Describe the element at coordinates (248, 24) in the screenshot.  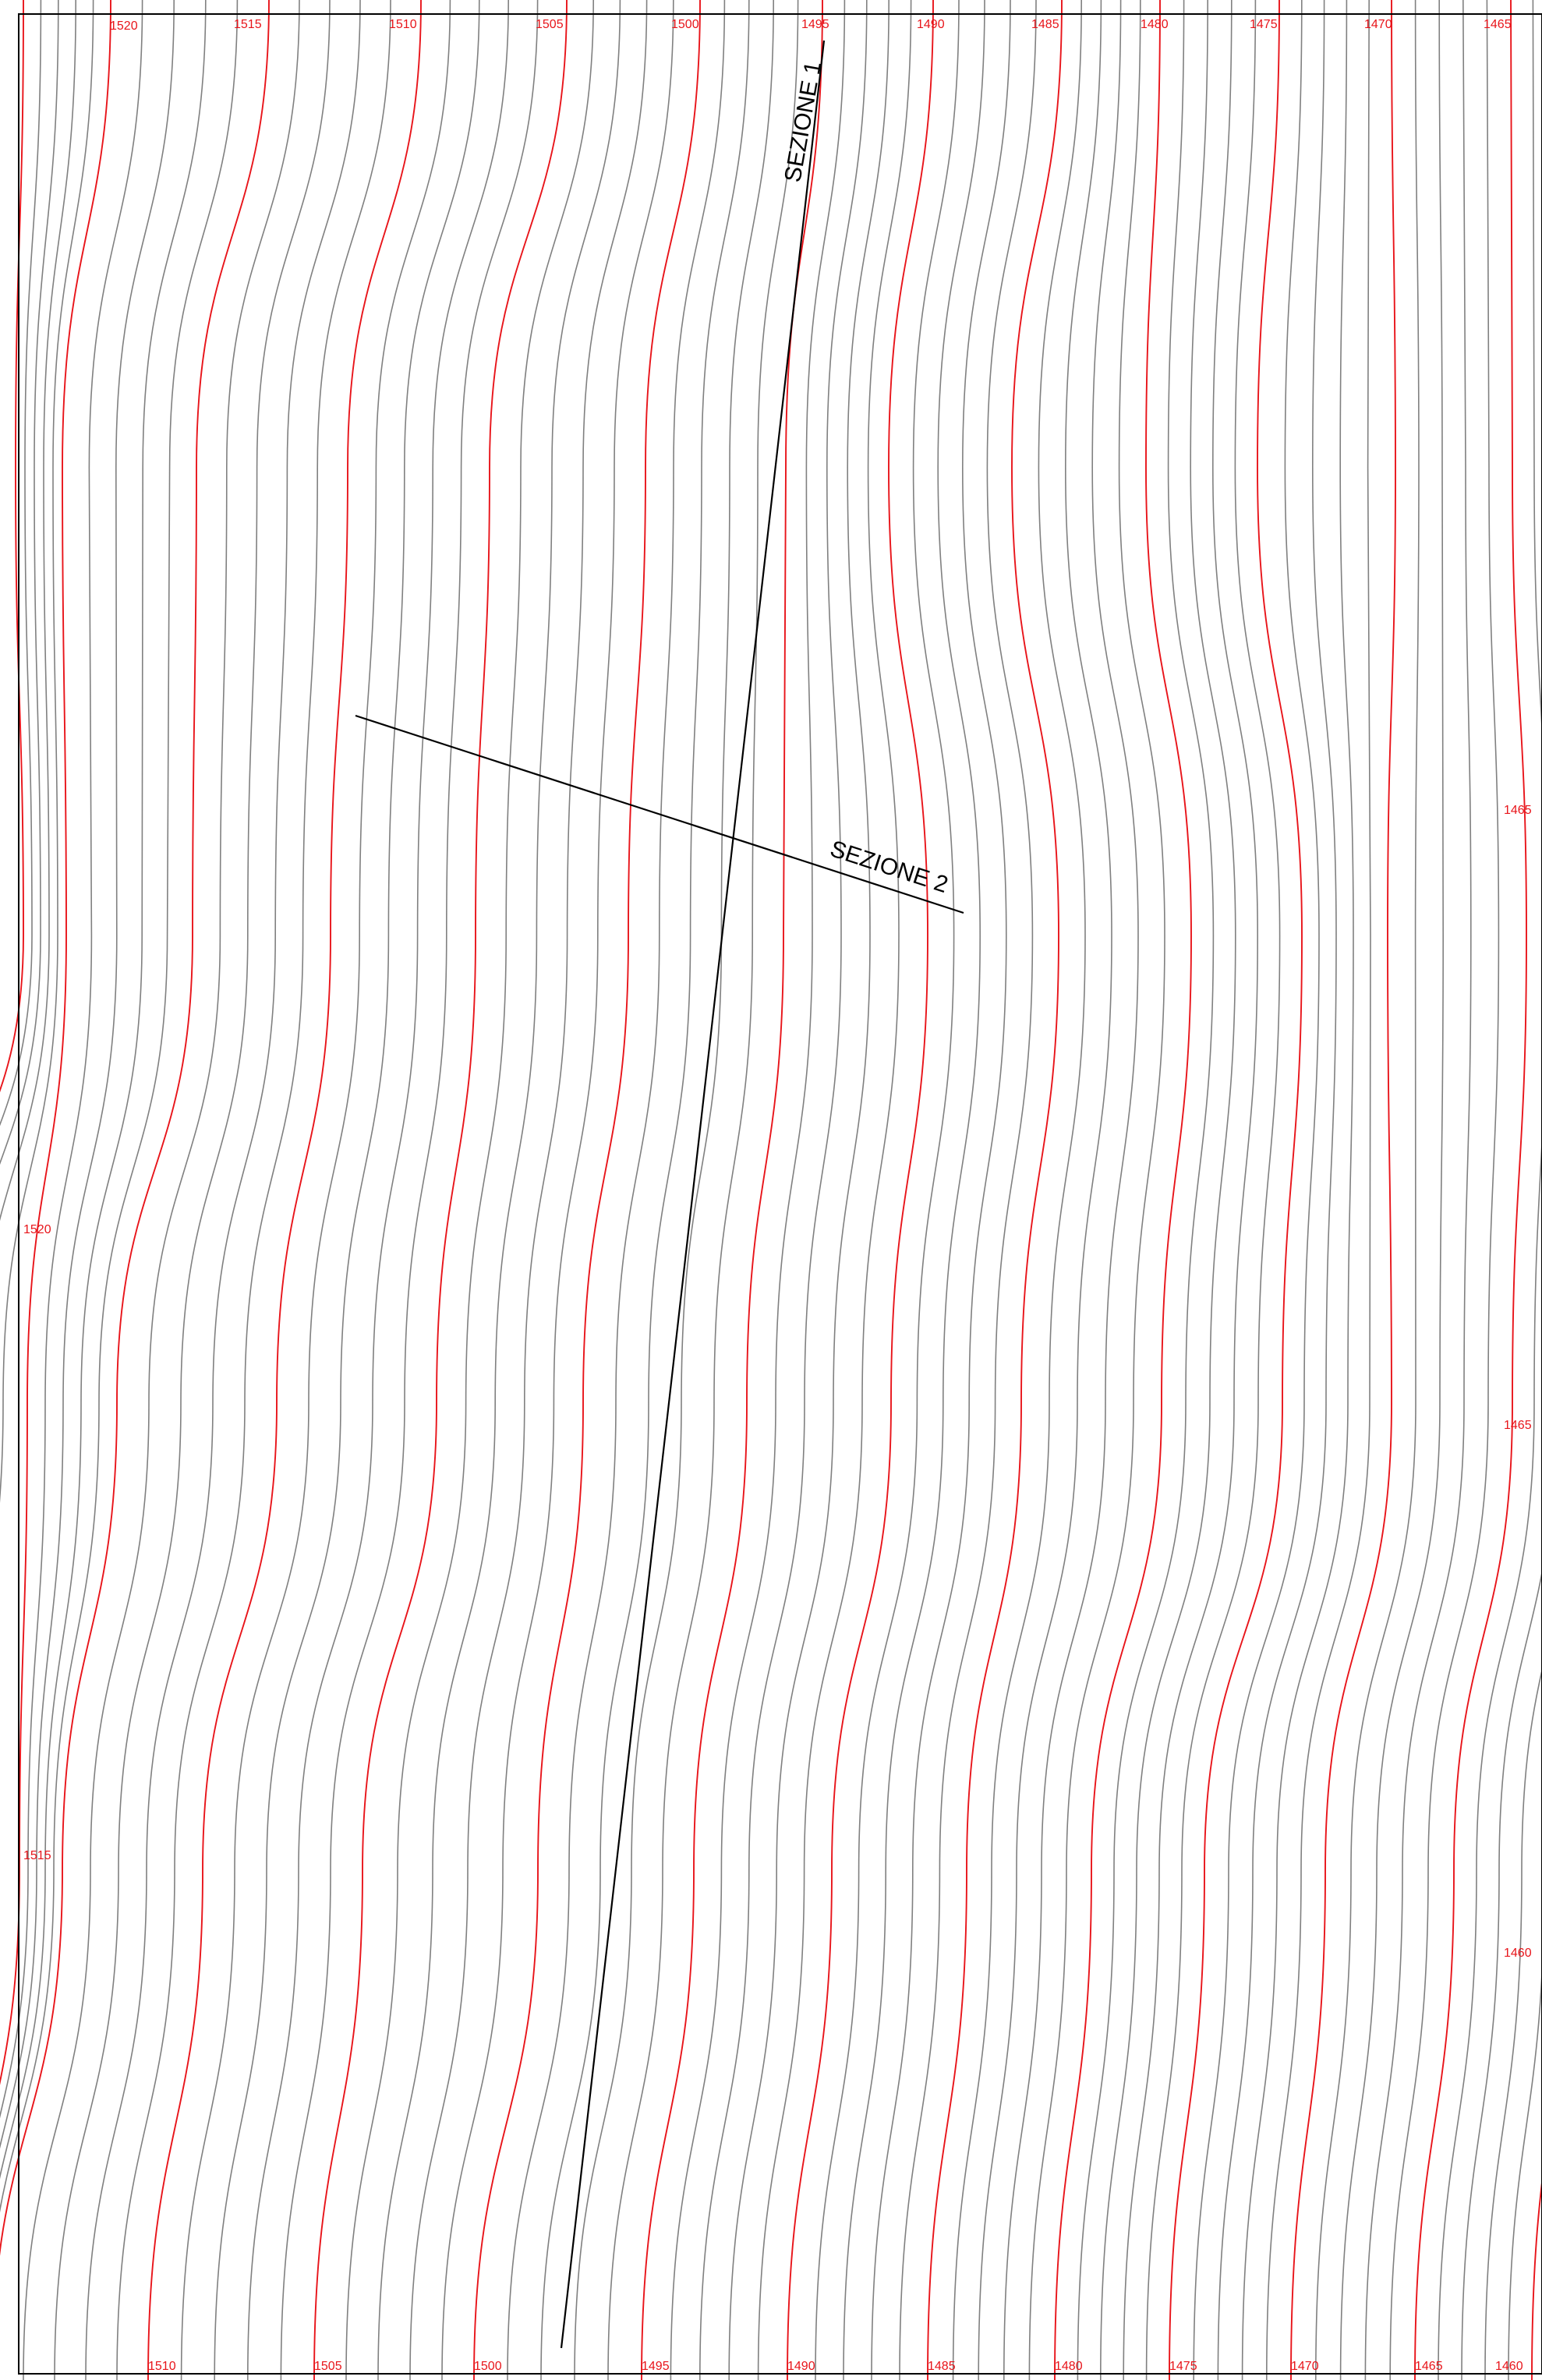
I see `top-label-1515: 1515` at that location.